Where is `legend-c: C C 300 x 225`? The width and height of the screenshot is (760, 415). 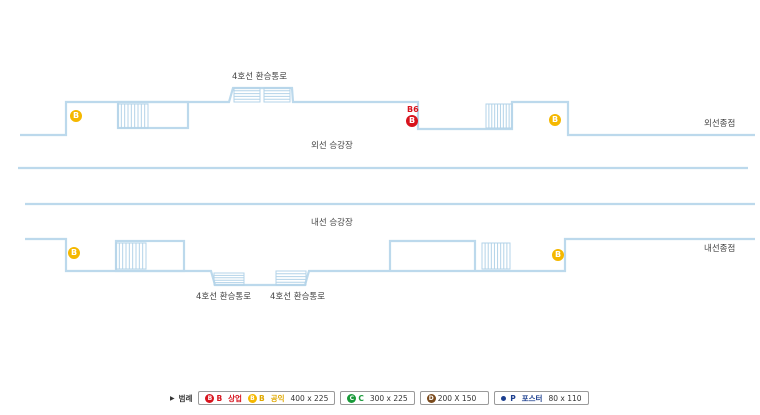
legend-c: C C 300 x 225 is located at coordinates (377, 398).